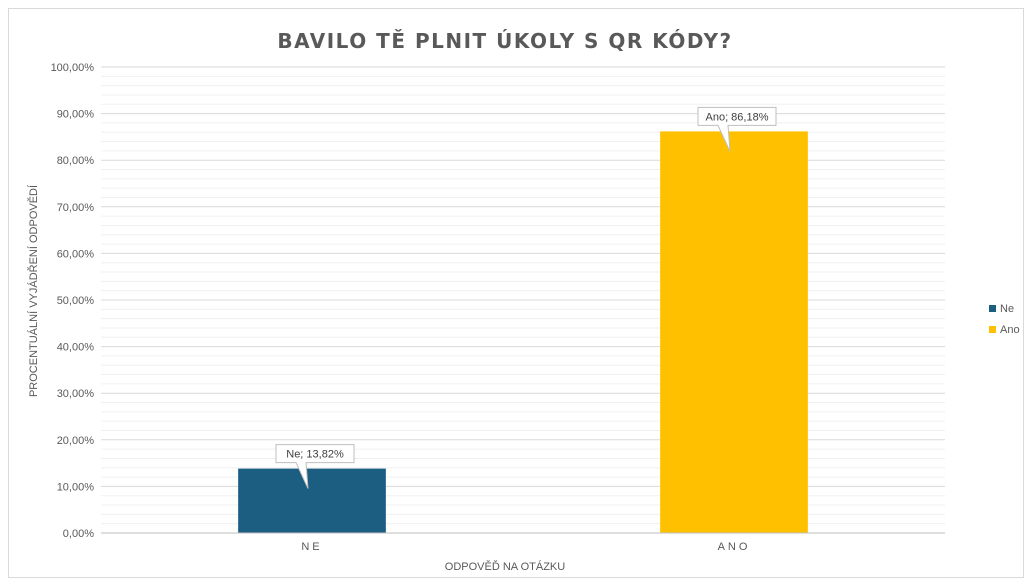  What do you see at coordinates (76, 208) in the screenshot?
I see `y-tick-label: 70,00%` at bounding box center [76, 208].